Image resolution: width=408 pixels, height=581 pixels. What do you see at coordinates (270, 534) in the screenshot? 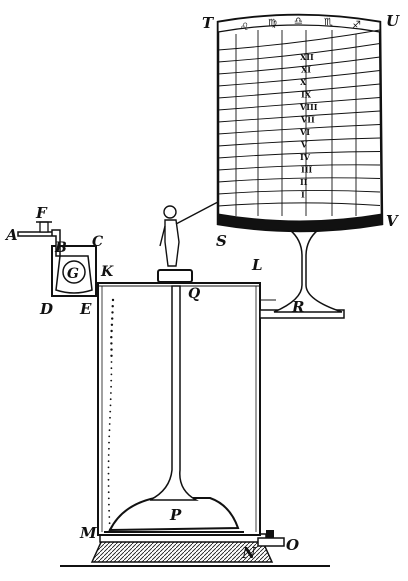
I see `outlet-tap` at bounding box center [270, 534].